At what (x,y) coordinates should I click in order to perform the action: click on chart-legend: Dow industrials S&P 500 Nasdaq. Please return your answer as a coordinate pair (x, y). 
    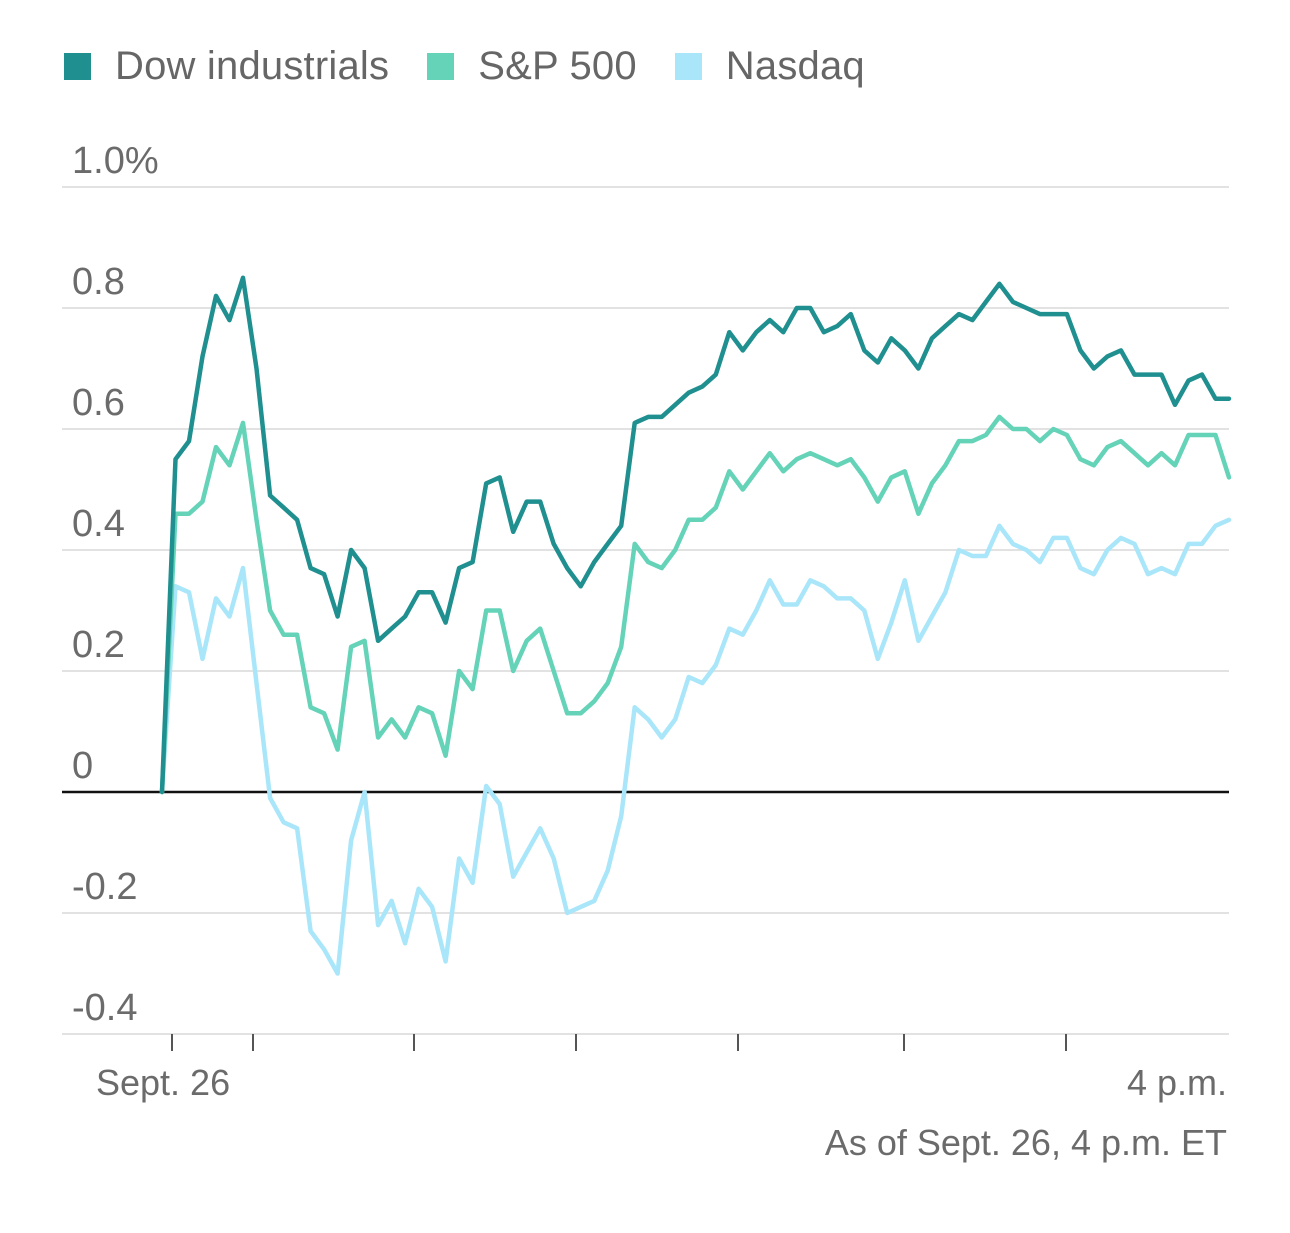
    Looking at the image, I should click on (483, 66).